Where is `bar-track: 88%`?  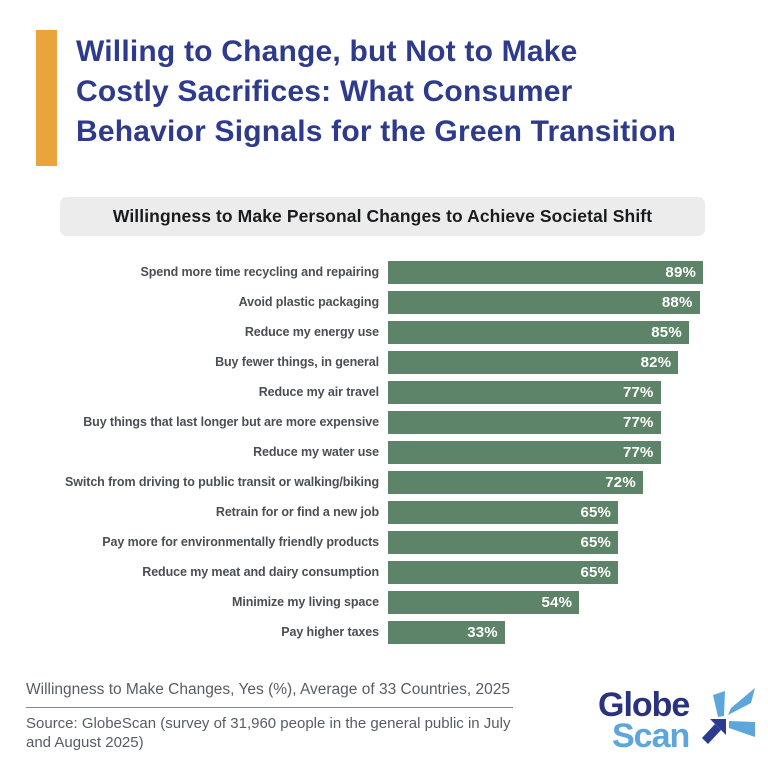
bar-track: 88% is located at coordinates (565, 302).